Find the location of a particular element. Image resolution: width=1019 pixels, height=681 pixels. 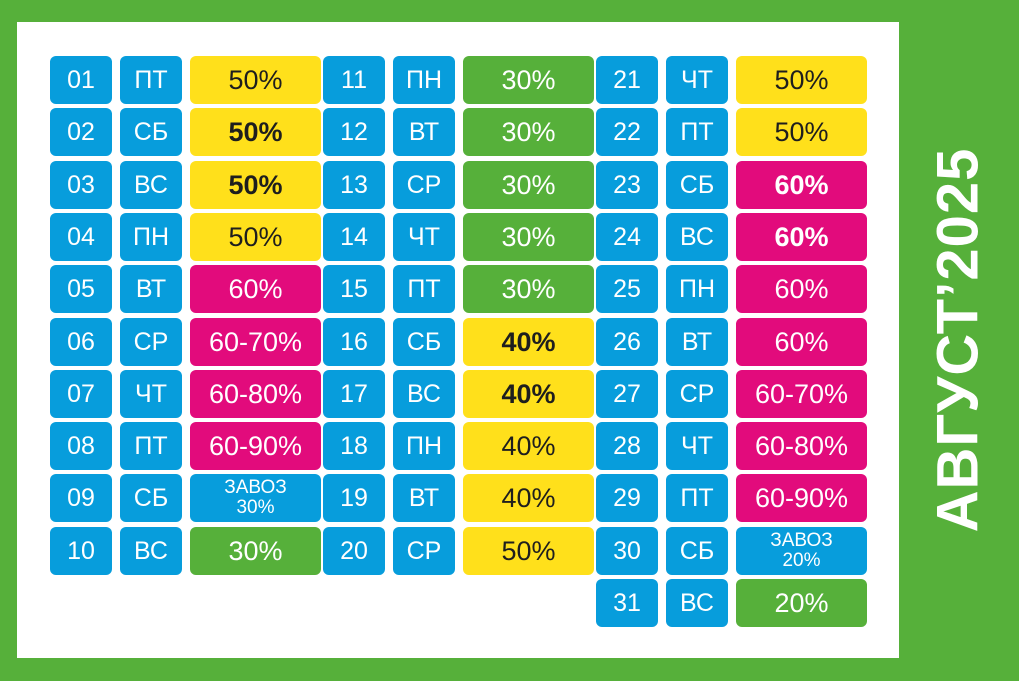

day-number-cell: 17 is located at coordinates (354, 394).